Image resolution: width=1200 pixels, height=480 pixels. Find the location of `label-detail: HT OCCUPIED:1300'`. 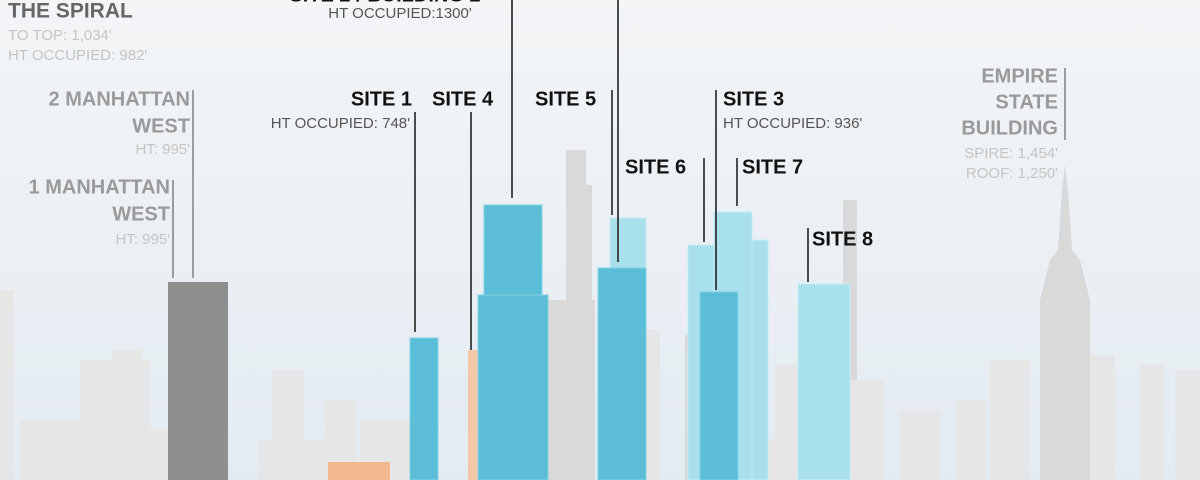

label-detail: HT OCCUPIED:1300' is located at coordinates (400, 13).